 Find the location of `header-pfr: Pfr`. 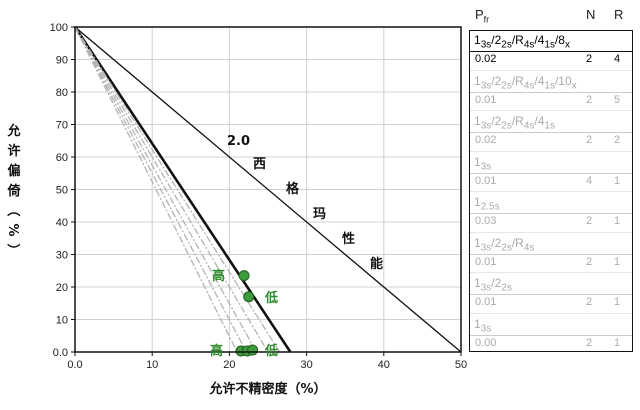

header-pfr: Pfr is located at coordinates (482, 16).